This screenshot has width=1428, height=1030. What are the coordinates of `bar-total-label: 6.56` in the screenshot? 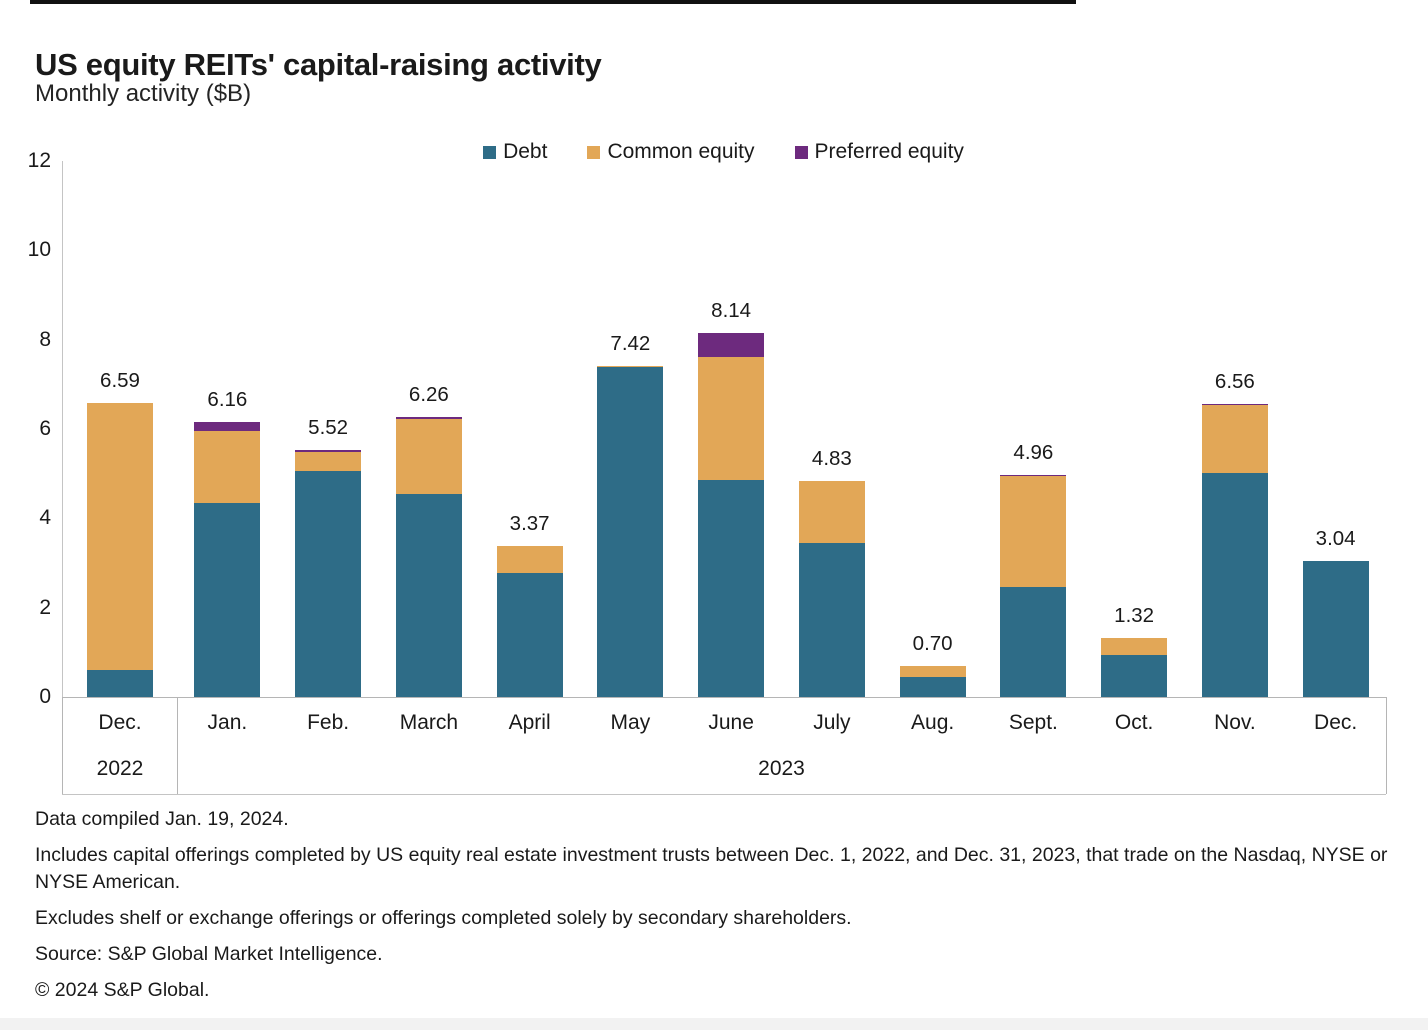 It's located at (1234, 381).